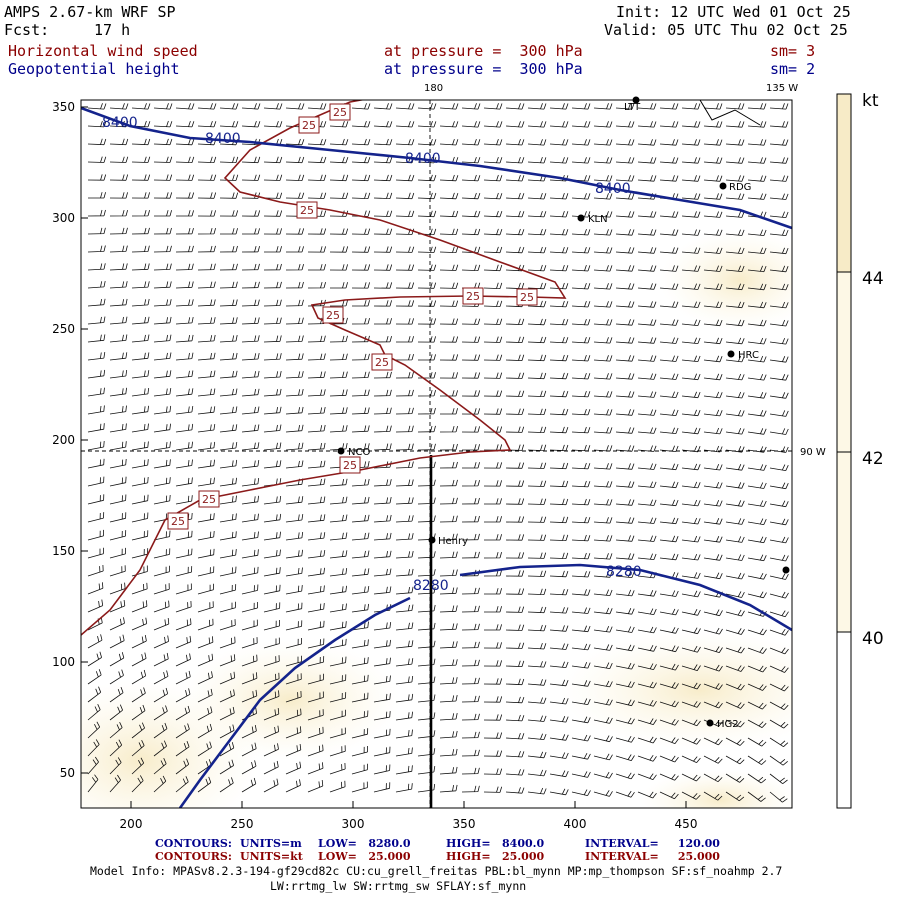 This screenshot has width=900, height=900. Describe the element at coordinates (527, 297) in the screenshot. I see `speed-label: 25` at that location.